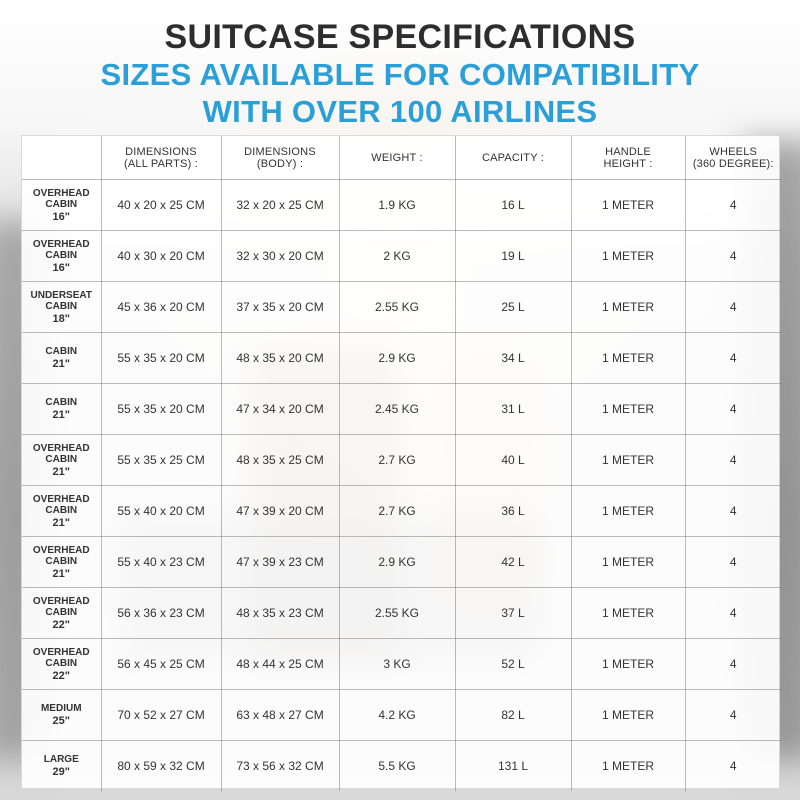 This screenshot has height=800, width=800. I want to click on capacity-cell: 36 L, so click(513, 511).